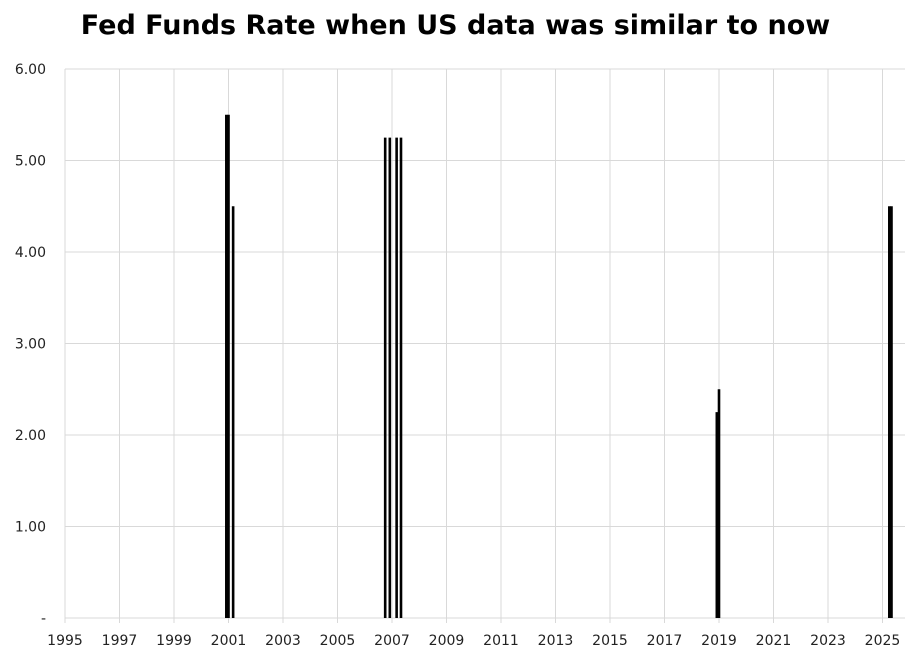  I want to click on x-tick-label: 2019, so click(719, 641).